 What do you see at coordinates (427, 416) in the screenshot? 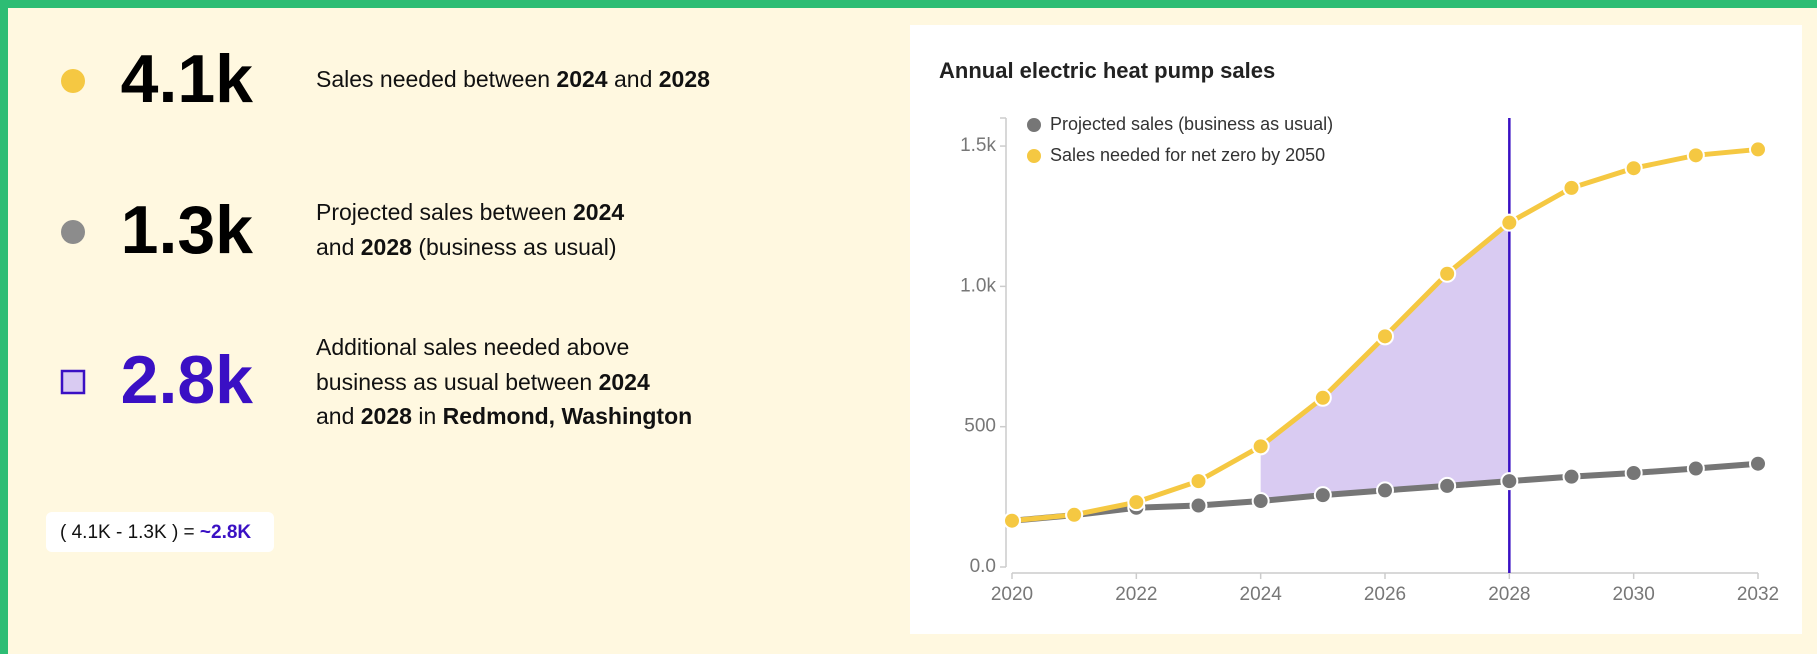
I see `text-segment: in` at bounding box center [427, 416].